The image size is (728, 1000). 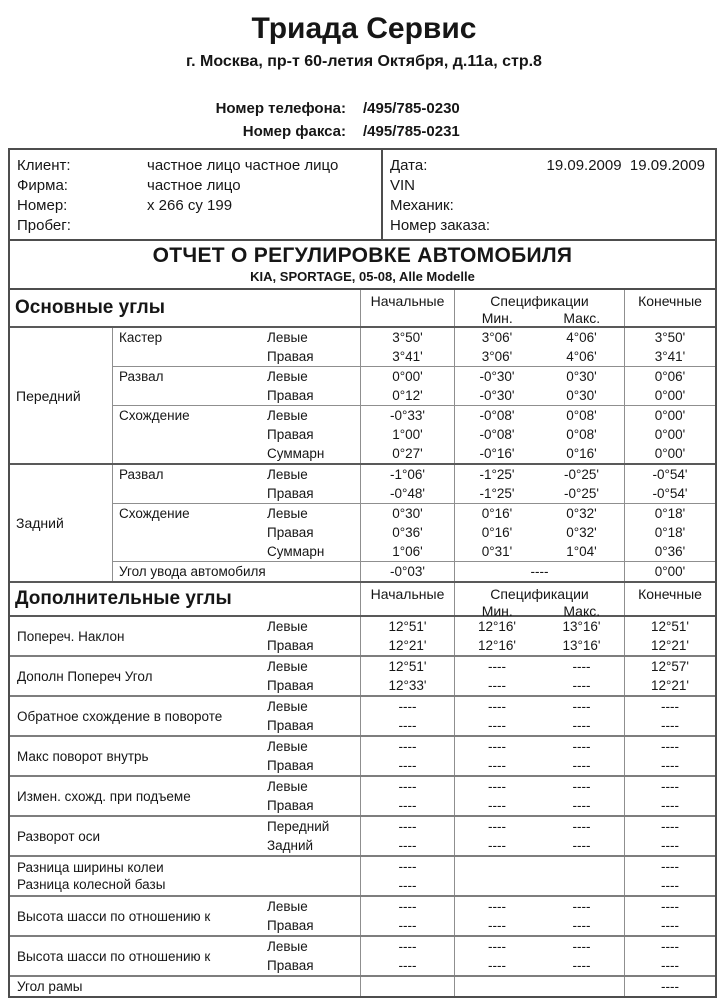 I want to click on spec-minmax-headers: Мин. Макс., so click(x=539, y=611).